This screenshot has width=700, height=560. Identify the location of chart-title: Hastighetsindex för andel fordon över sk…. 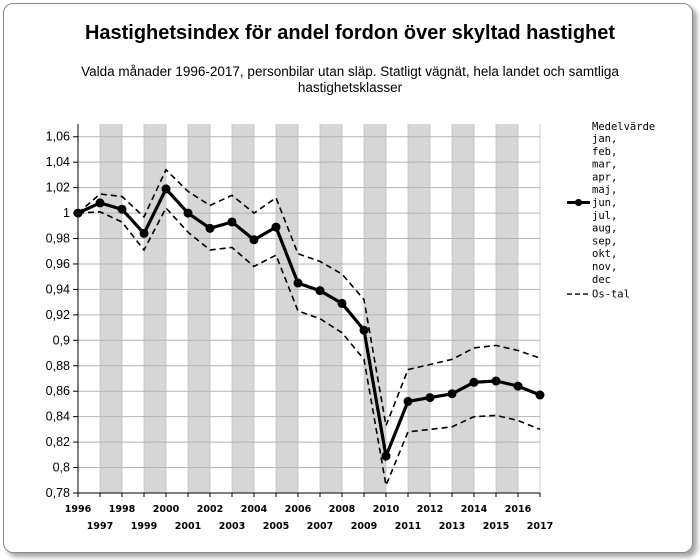
(350, 33).